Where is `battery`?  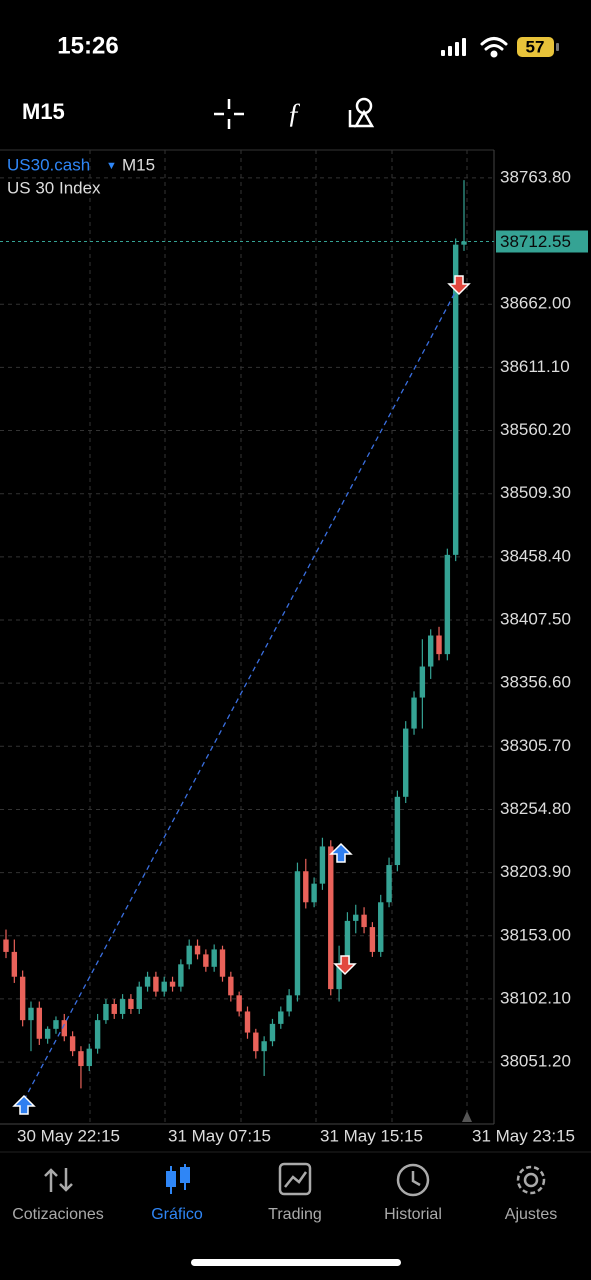 battery is located at coordinates (535, 47).